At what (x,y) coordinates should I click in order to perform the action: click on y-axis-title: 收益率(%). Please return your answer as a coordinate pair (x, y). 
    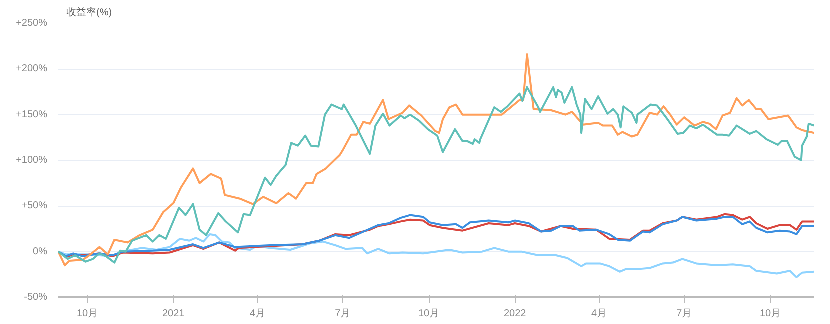
    Looking at the image, I should click on (89, 12).